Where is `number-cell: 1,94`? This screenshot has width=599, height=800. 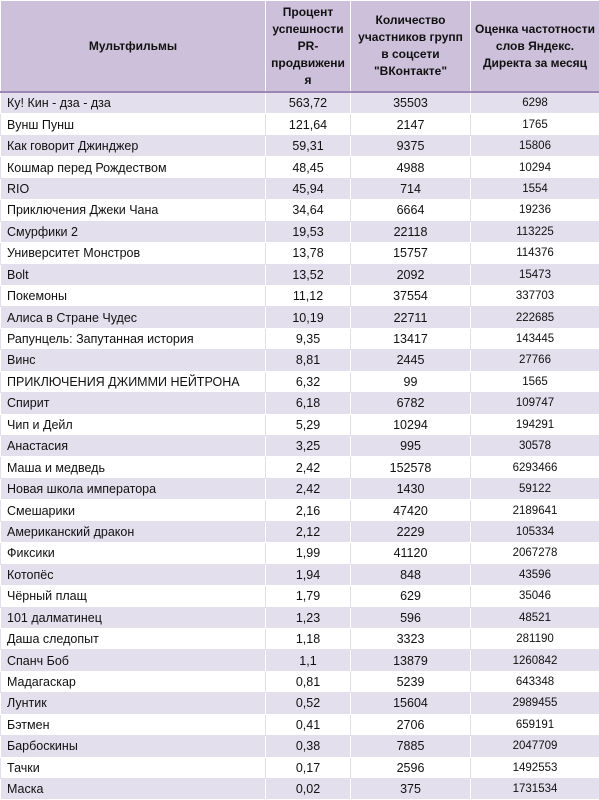 number-cell: 1,94 is located at coordinates (308, 575).